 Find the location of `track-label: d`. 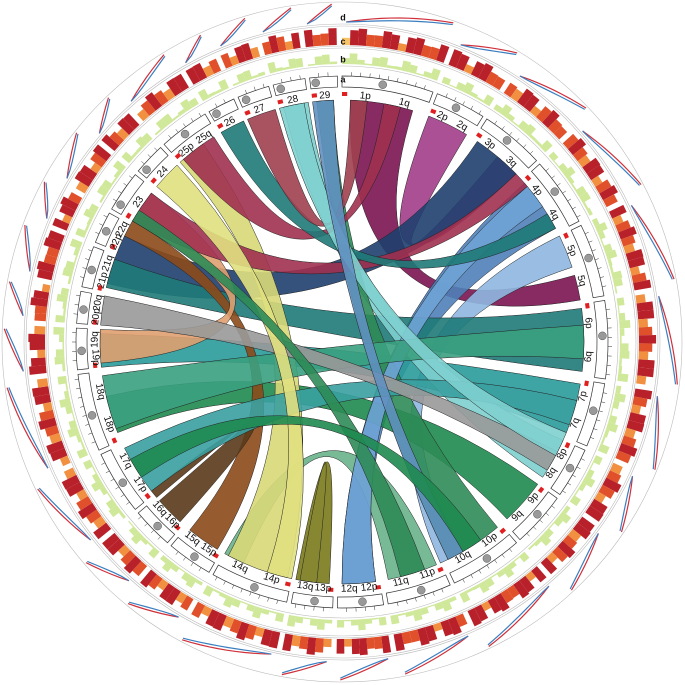

track-label: d is located at coordinates (343, 17).